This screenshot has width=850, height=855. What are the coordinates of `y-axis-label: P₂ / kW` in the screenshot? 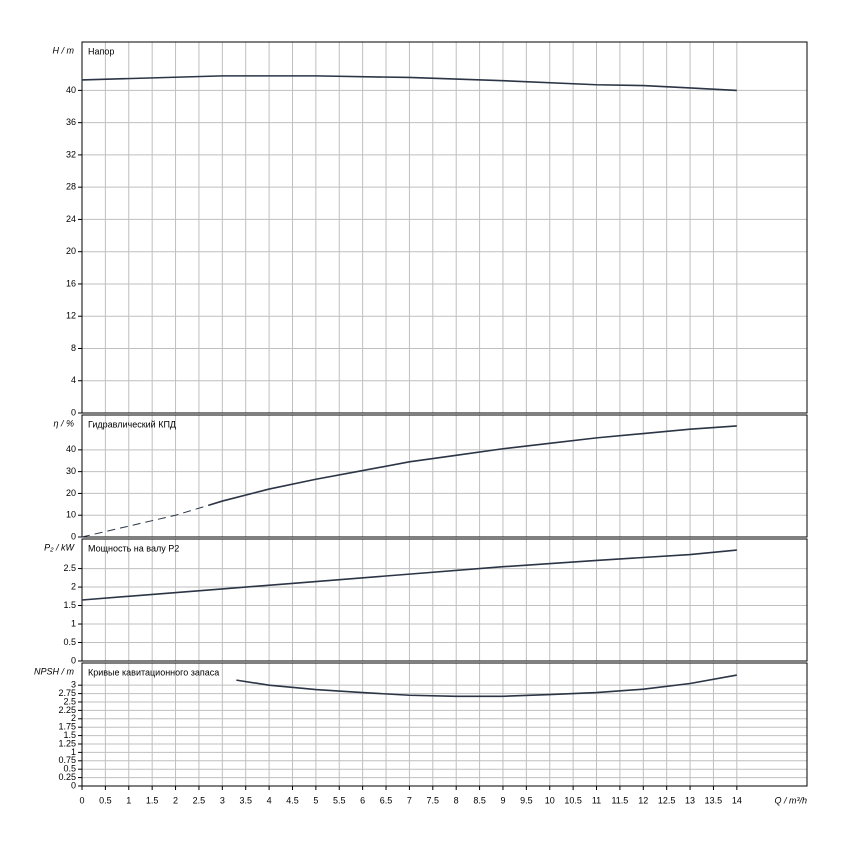 It's located at (59, 547).